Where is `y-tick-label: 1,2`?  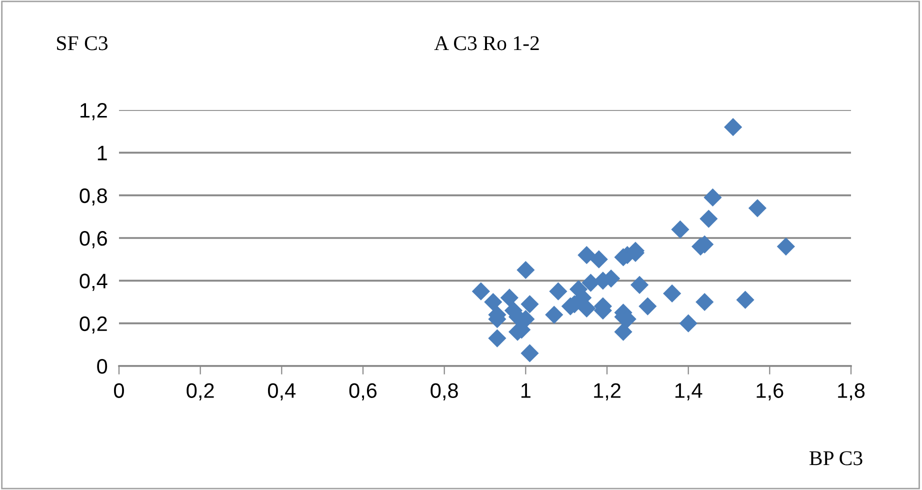
y-tick-label: 1,2 is located at coordinates (93, 111).